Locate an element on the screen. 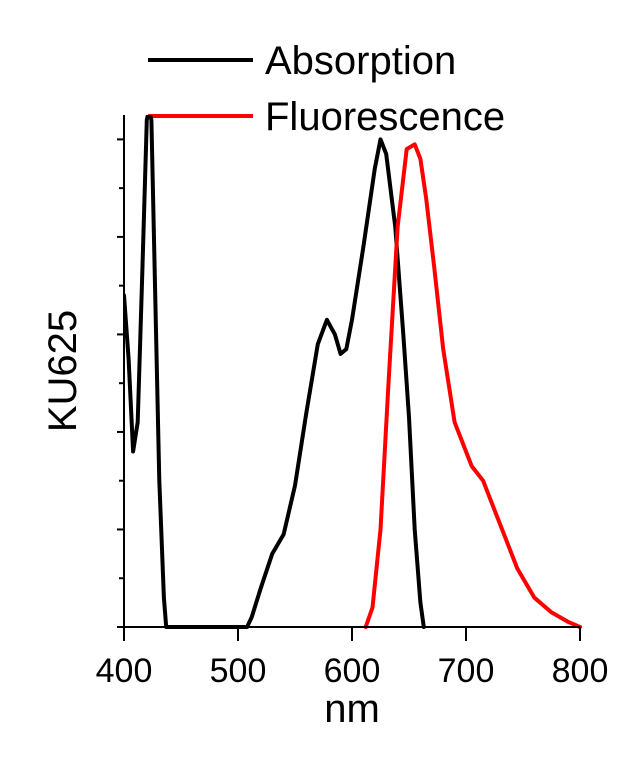 Image resolution: width=643 pixels, height=765 pixels. x-tick-label-400: 400 is located at coordinates (124, 671).